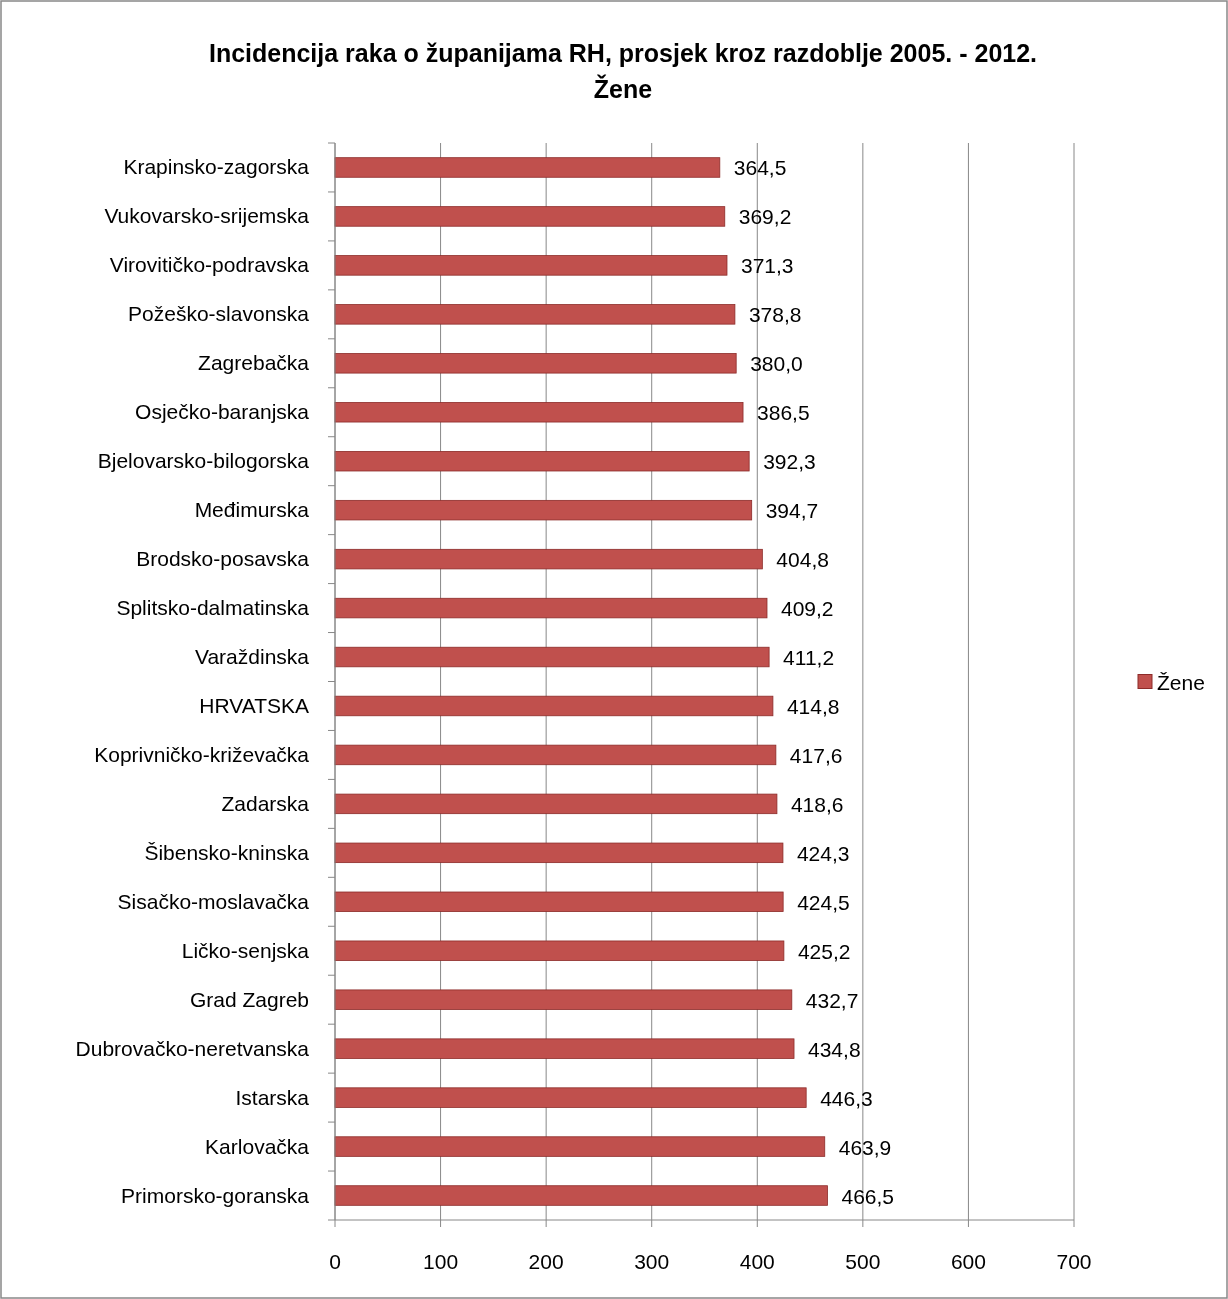  I want to click on data-label: 394,7, so click(792, 511).